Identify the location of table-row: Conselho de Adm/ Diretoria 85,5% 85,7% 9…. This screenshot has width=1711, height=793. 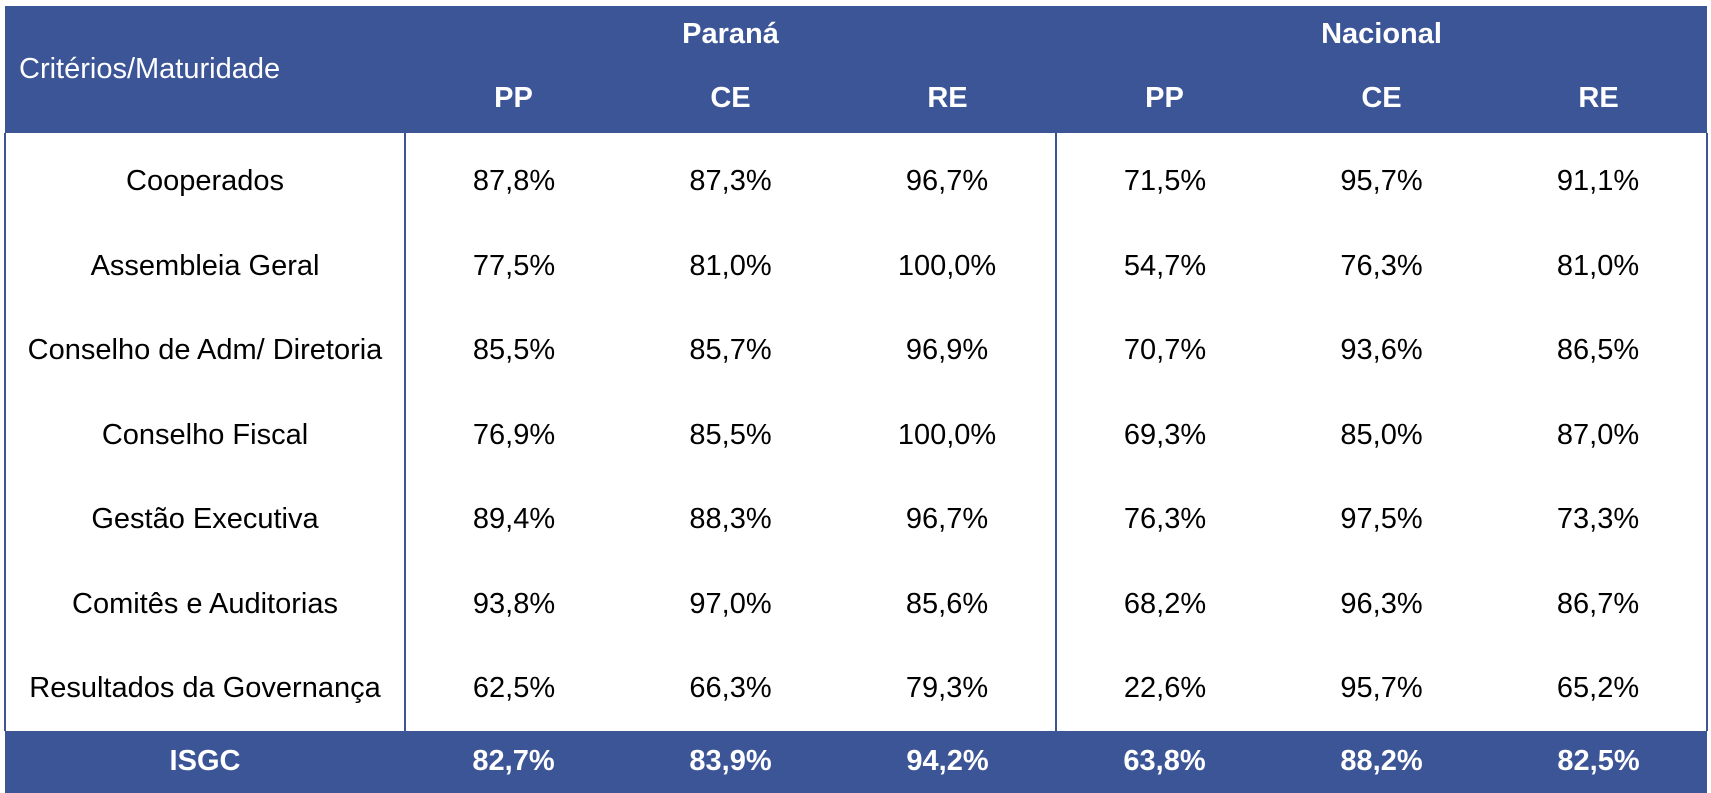
(856, 350).